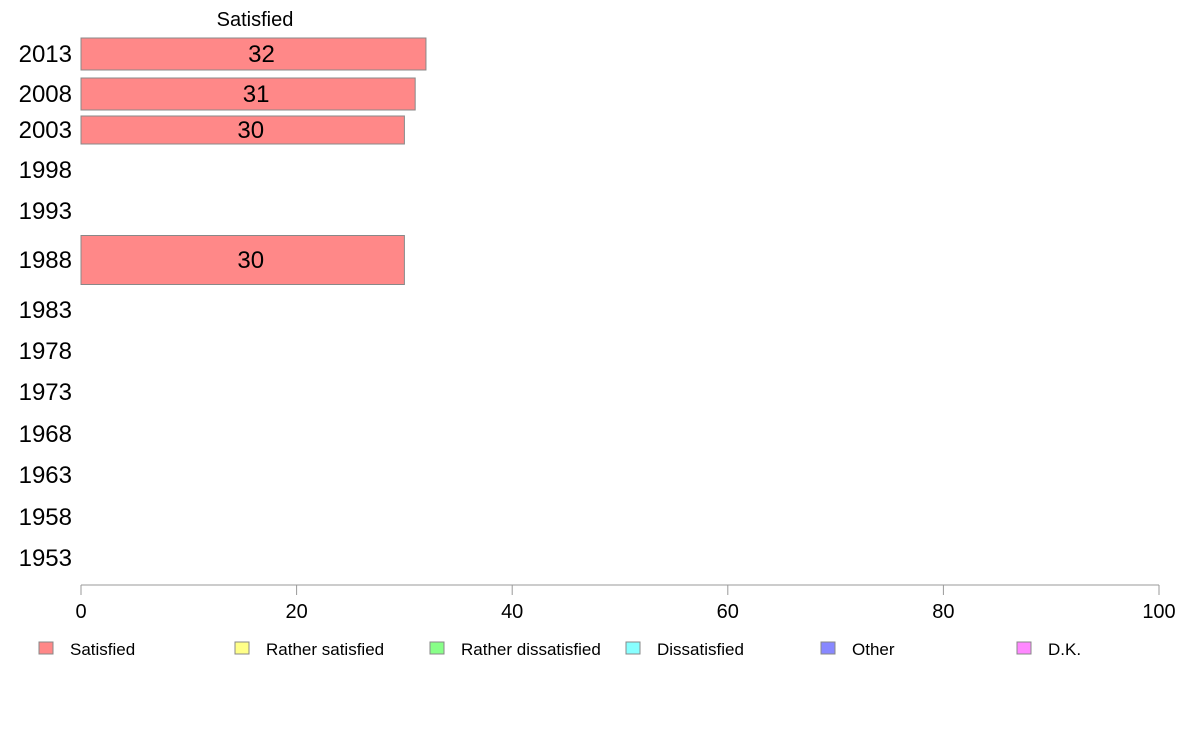 The width and height of the screenshot is (1188, 736). Describe the element at coordinates (45, 351) in the screenshot. I see `year-label-1978: 1978` at that location.